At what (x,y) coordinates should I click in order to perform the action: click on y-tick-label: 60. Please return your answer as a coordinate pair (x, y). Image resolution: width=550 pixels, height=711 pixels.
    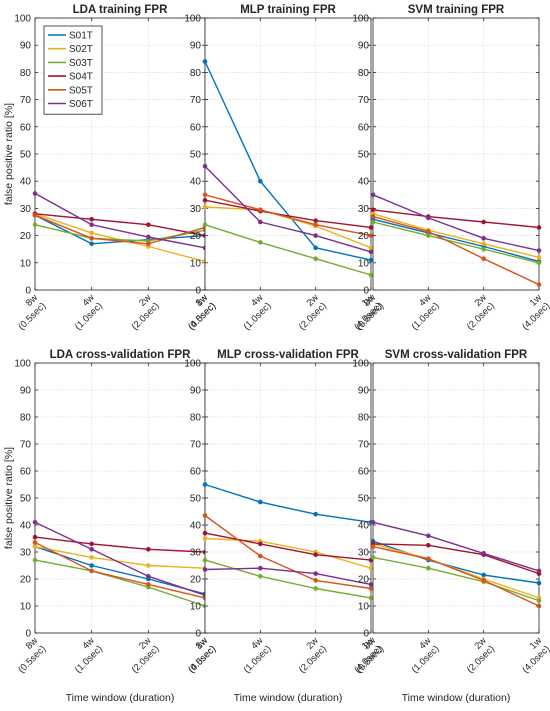
    Looking at the image, I should click on (196, 472).